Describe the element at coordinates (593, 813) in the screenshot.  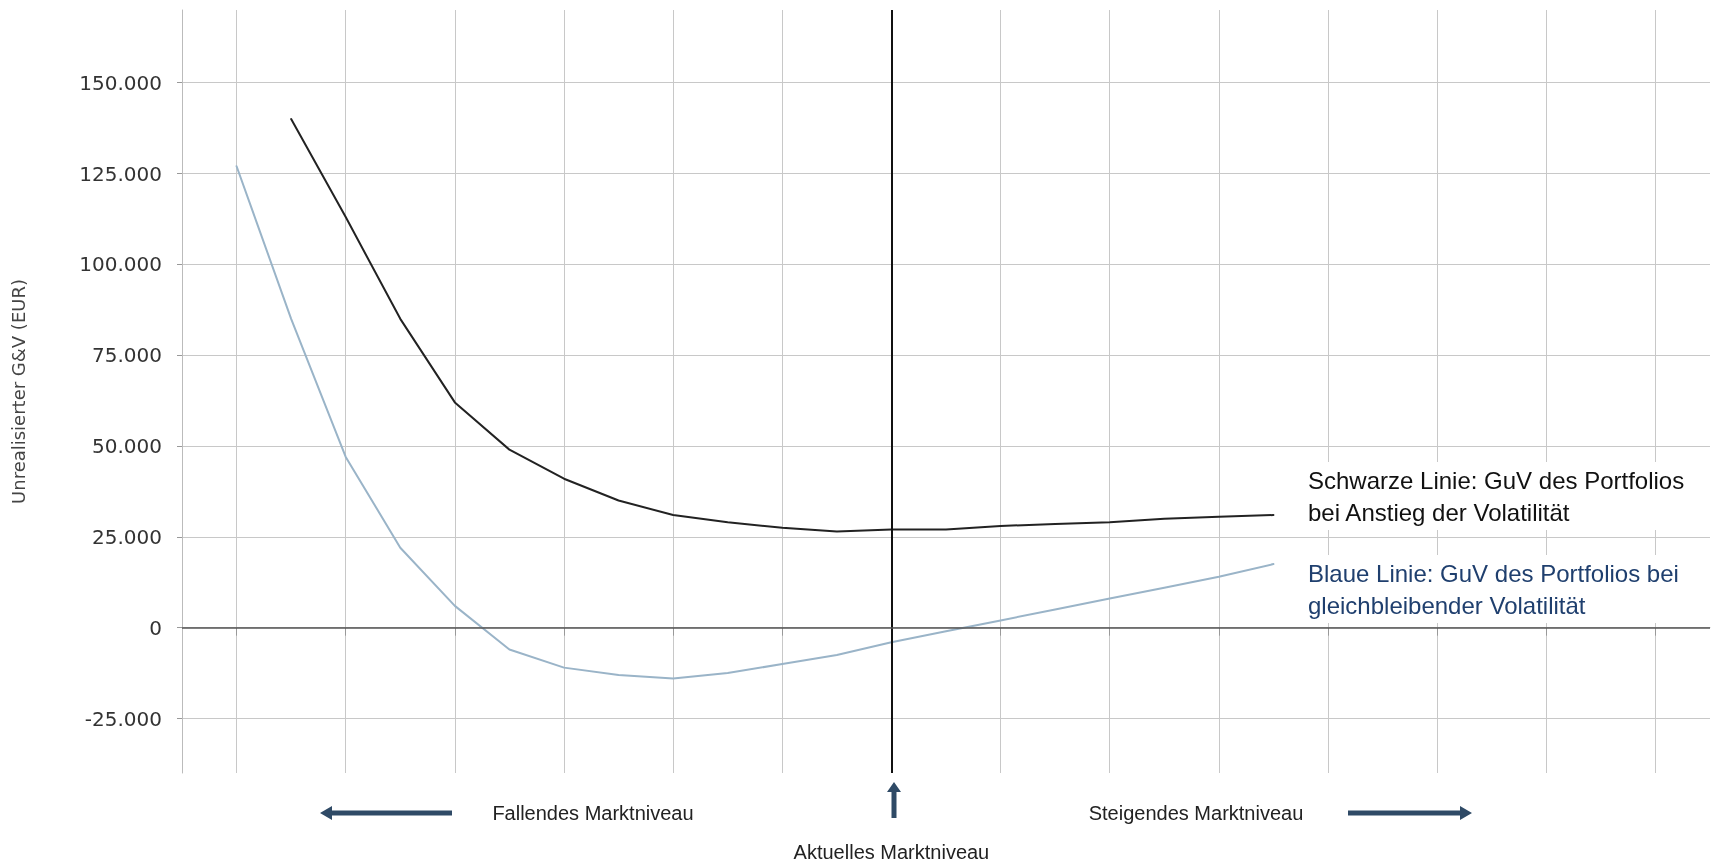
I see `text: Fallendes Marktniveau` at that location.